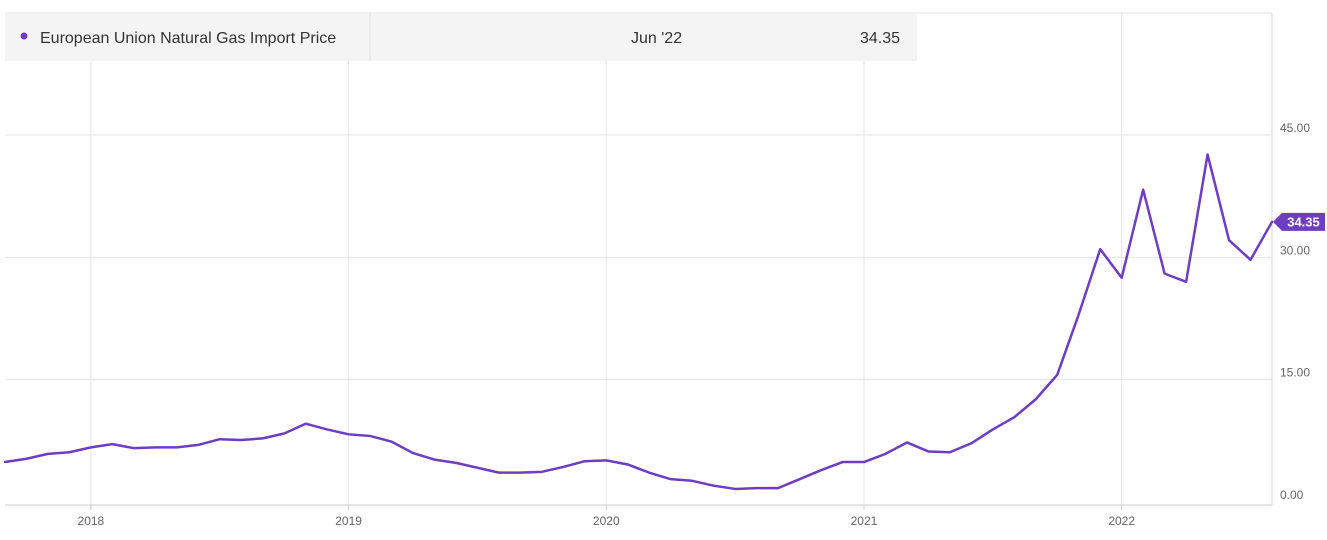 This screenshot has height=540, width=1327. I want to click on legend-date: Jun '22, so click(656, 38).